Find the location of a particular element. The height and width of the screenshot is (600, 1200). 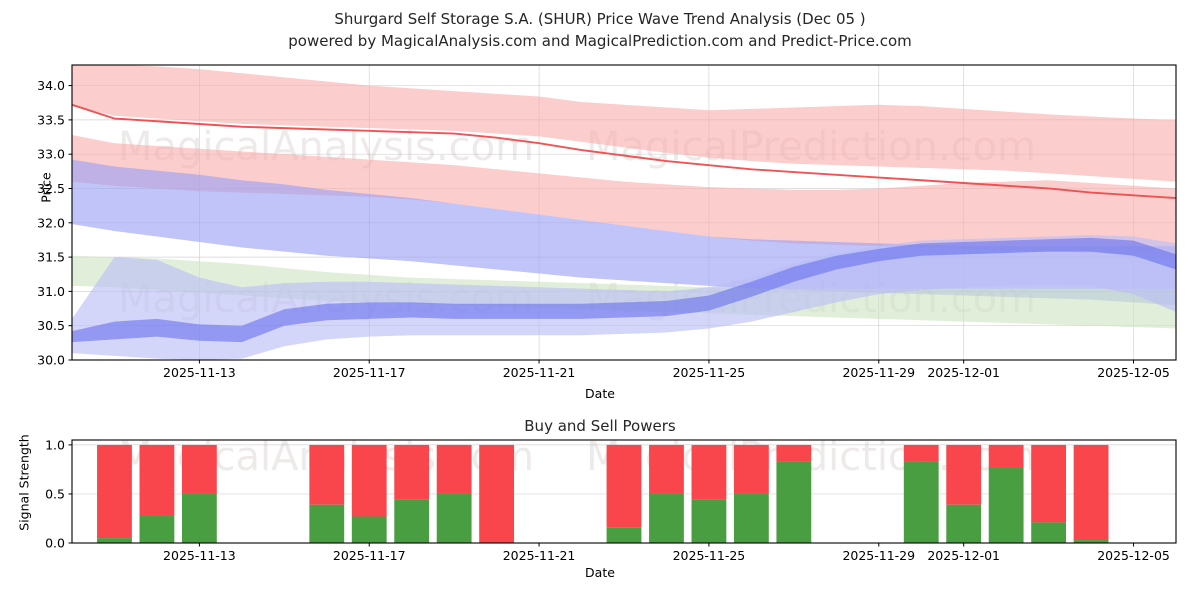

lower-chart-title: Buy and Sell Powers is located at coordinates (600, 426).